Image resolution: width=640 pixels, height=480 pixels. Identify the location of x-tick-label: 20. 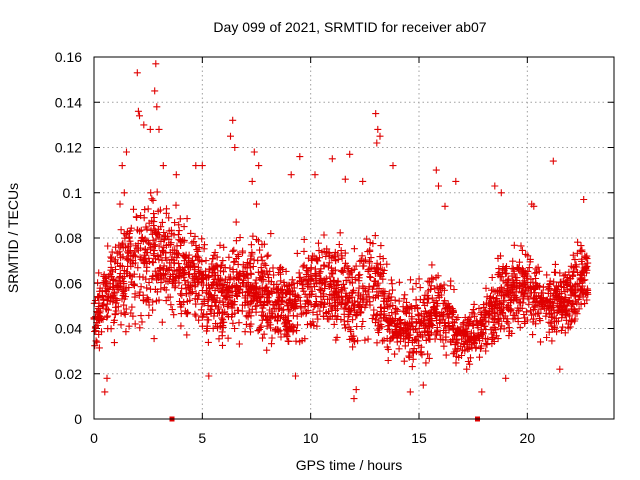
(528, 438).